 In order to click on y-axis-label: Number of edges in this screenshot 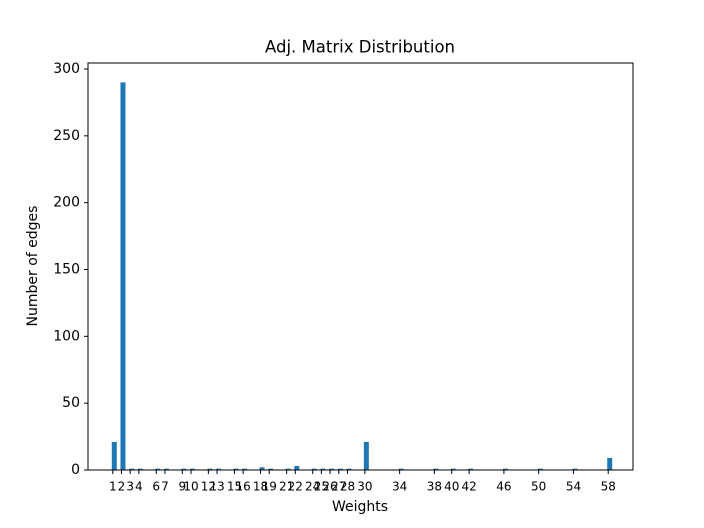, I will do `click(33, 266)`.